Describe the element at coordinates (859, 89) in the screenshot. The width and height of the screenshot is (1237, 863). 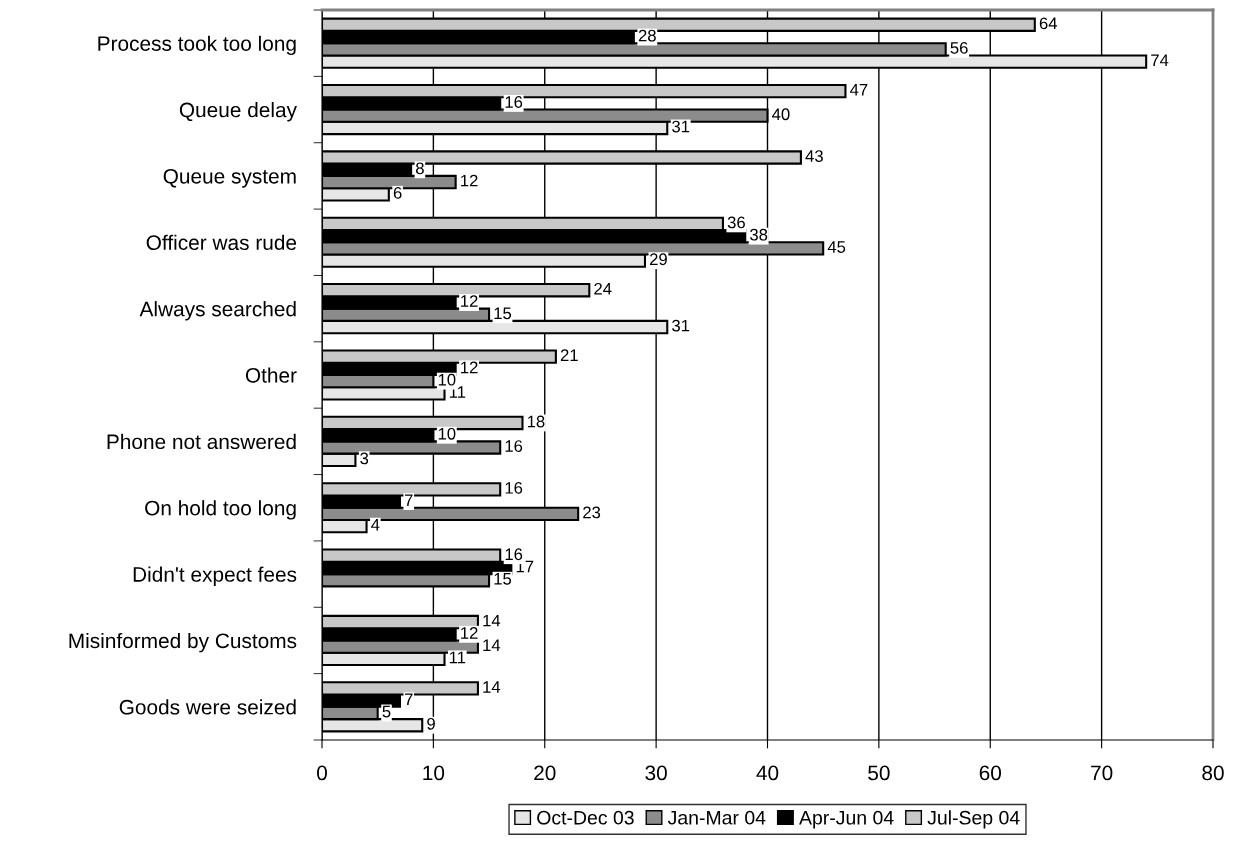
I see `data-label: 47` at that location.